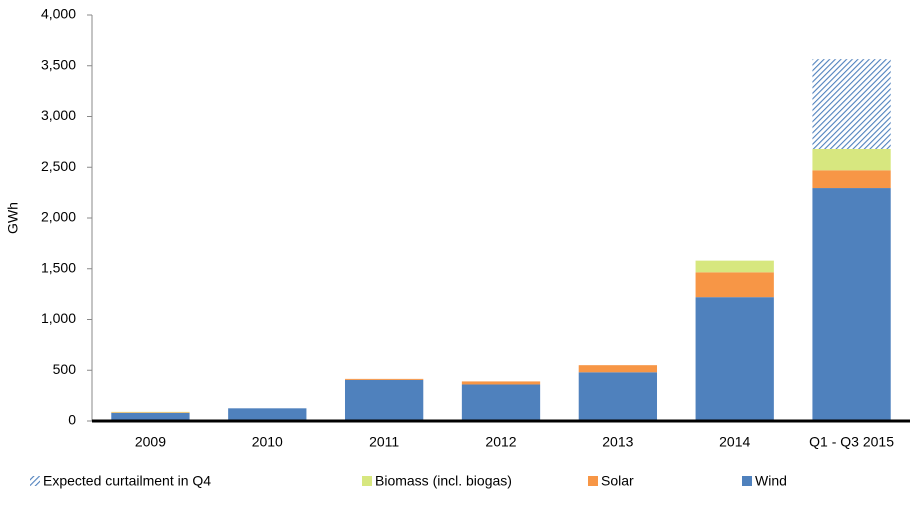  I want to click on y-tick-label: 500, so click(65, 369).